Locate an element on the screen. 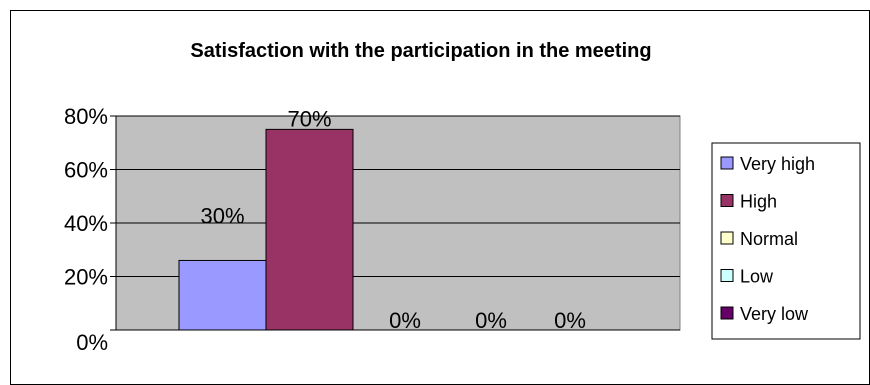 The width and height of the screenshot is (870, 385). y-tick-label: 40% is located at coordinates (86, 223).